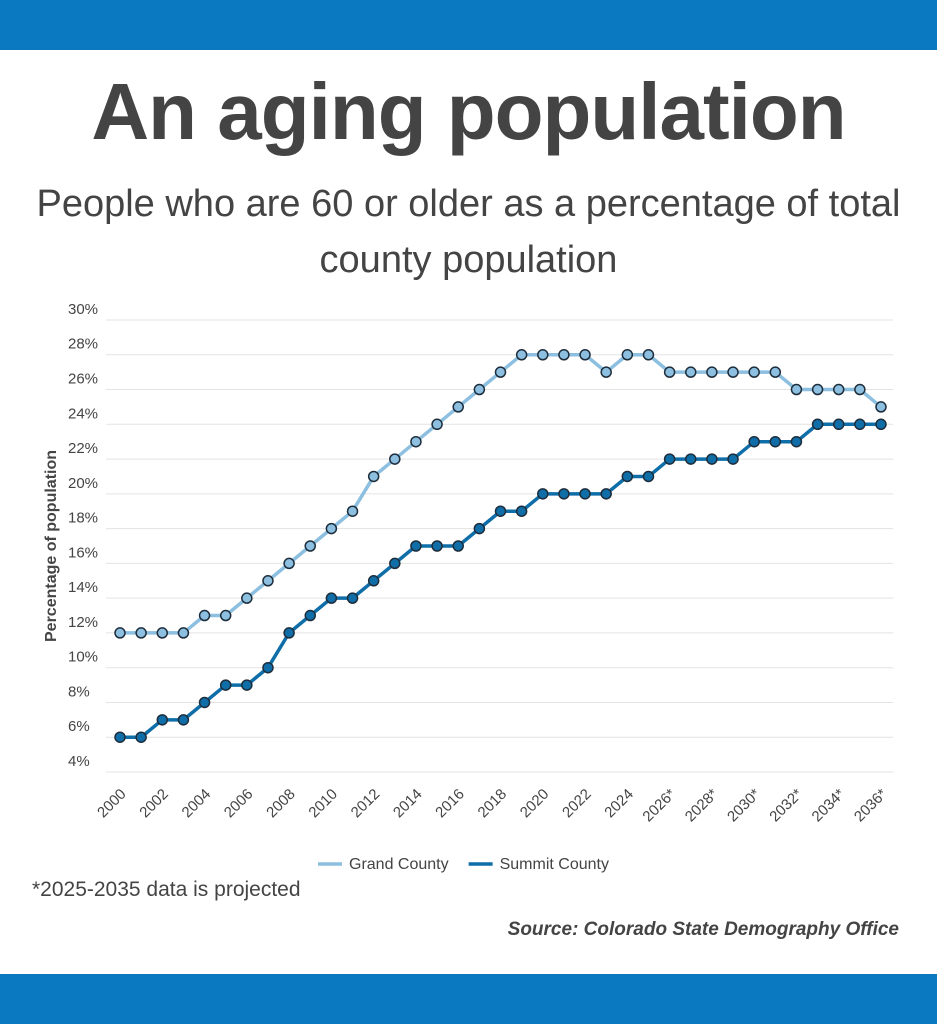  What do you see at coordinates (83, 448) in the screenshot?
I see `y-tick-label: 22%` at bounding box center [83, 448].